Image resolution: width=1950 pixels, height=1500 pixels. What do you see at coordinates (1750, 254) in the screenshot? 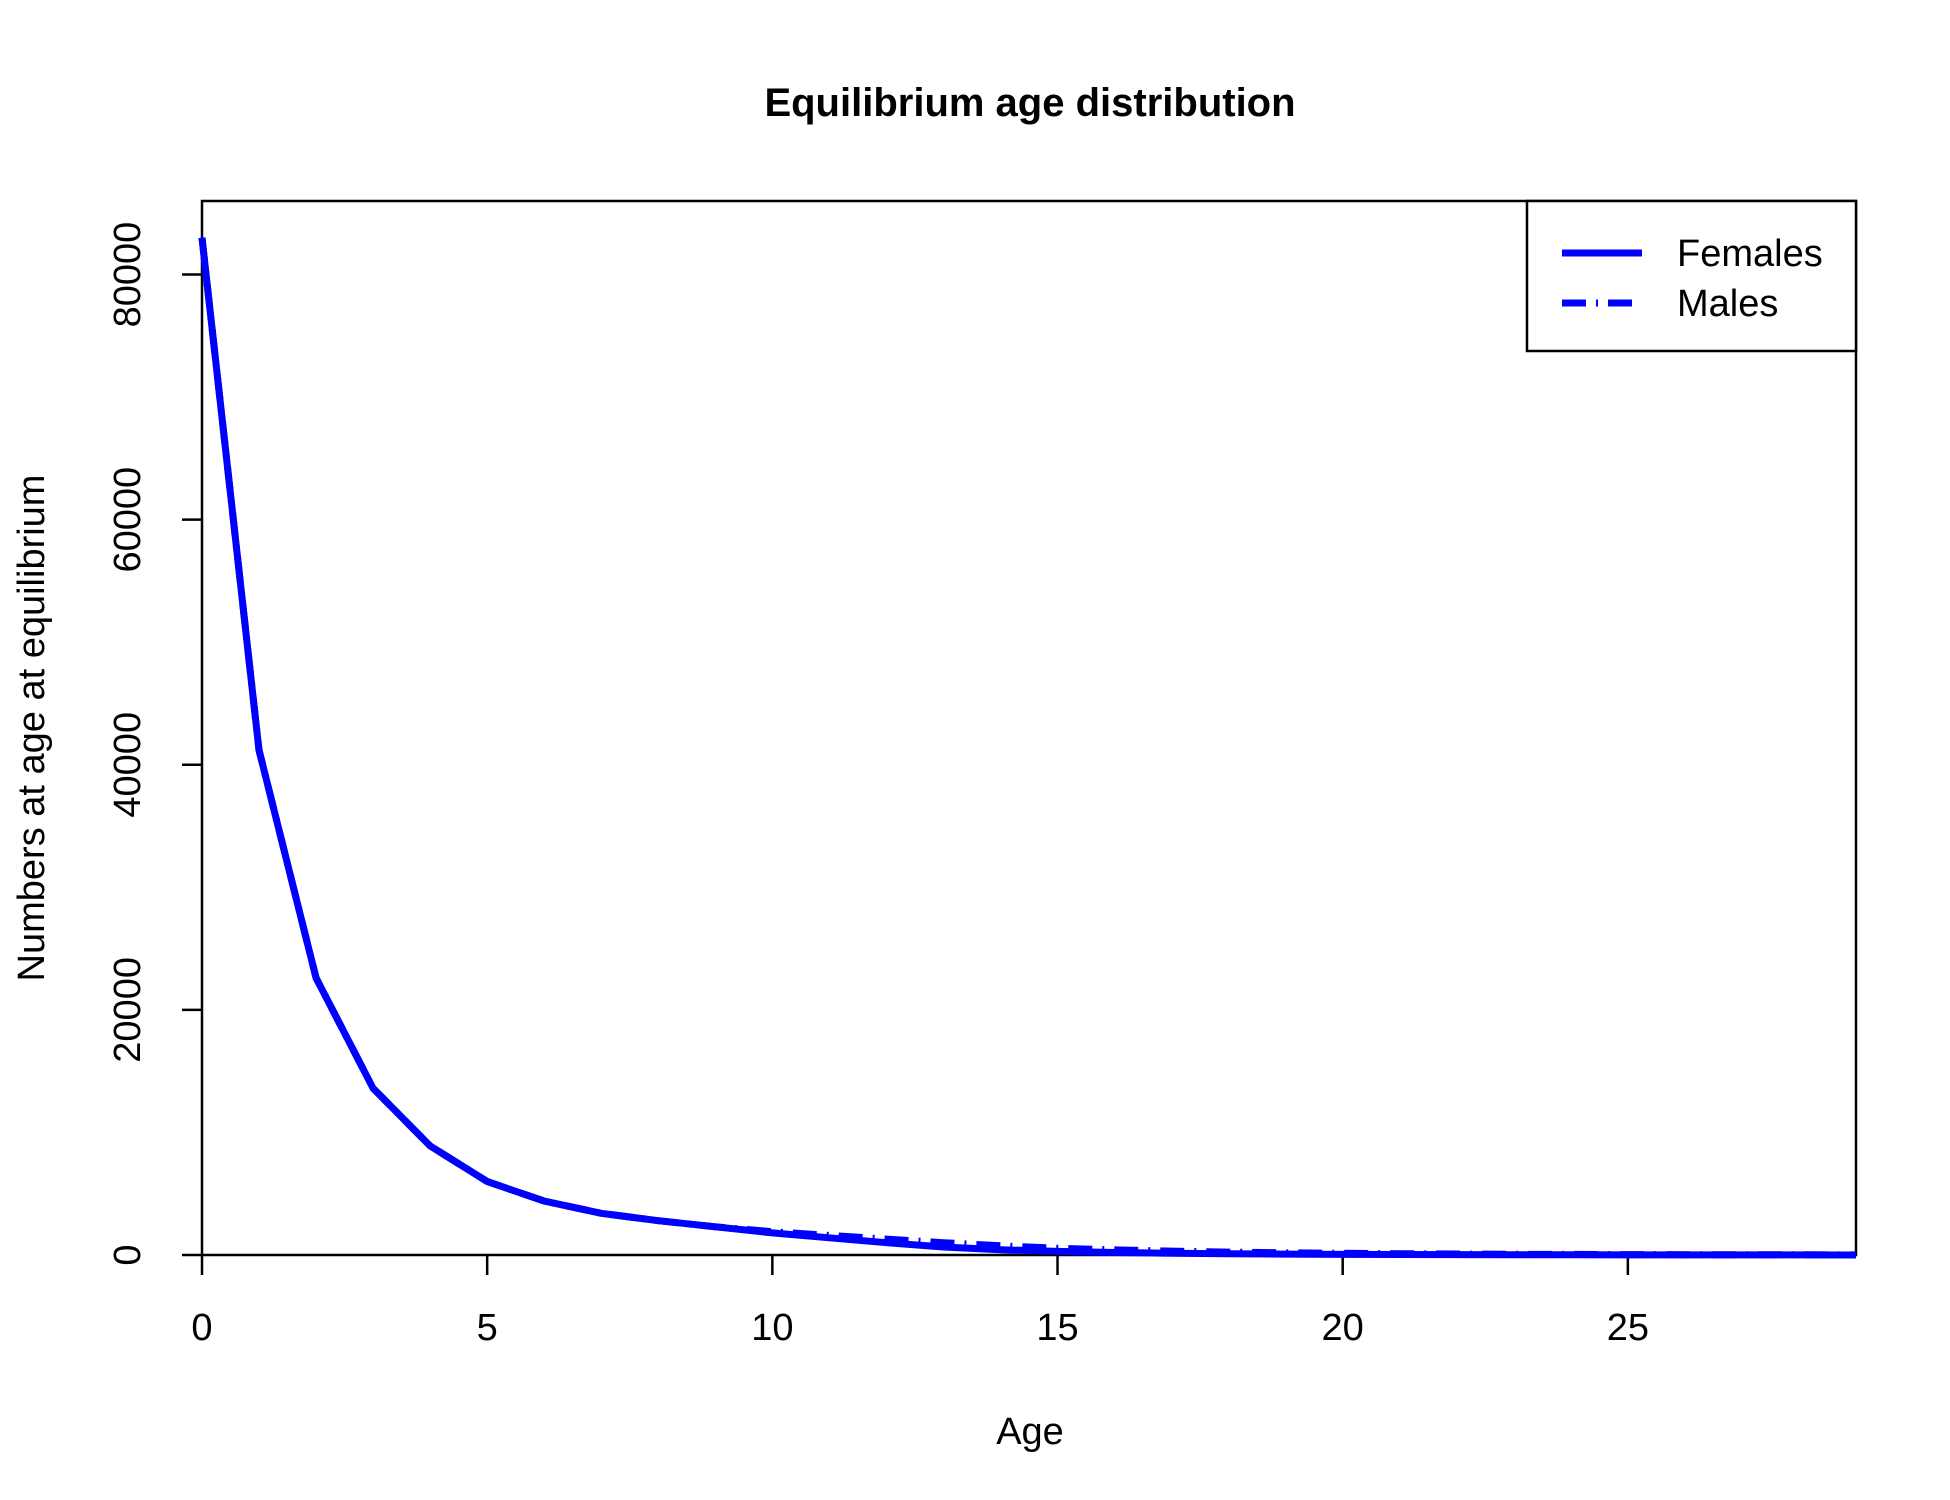
I see `legend-label-females: Females` at bounding box center [1750, 254].